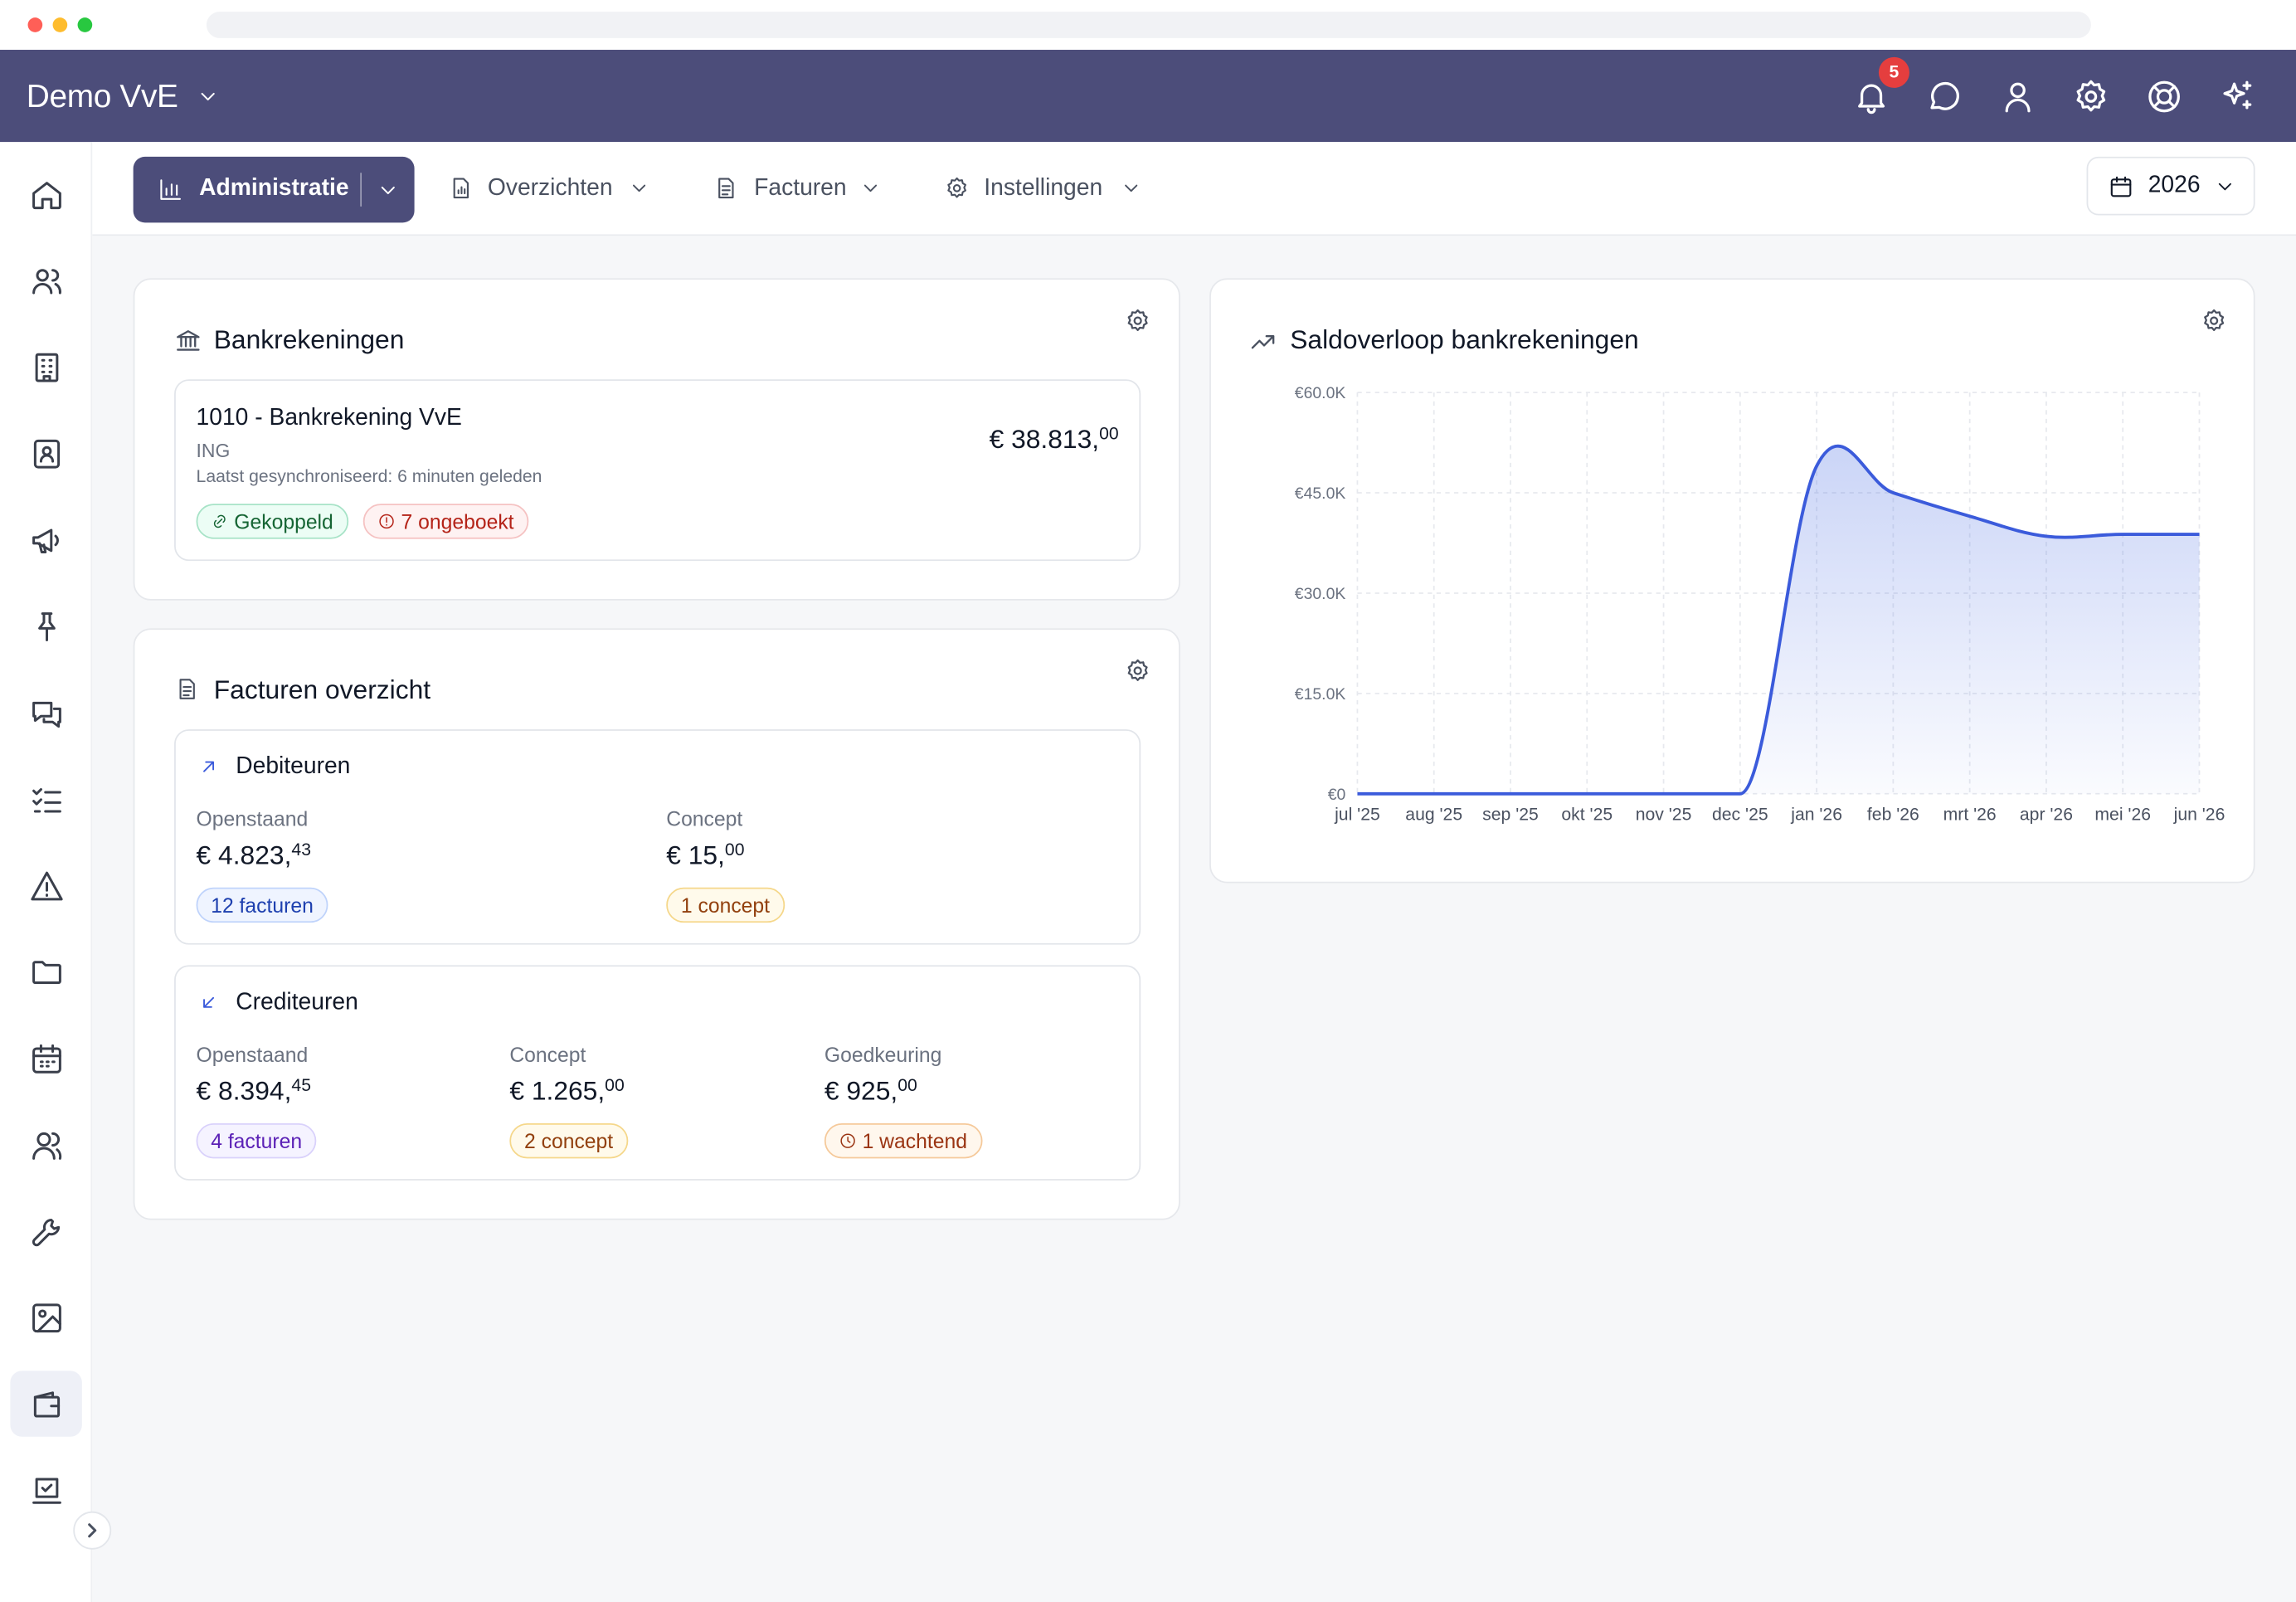  Describe the element at coordinates (725, 905) in the screenshot. I see `debtors-concept-badge: 1 concept` at that location.